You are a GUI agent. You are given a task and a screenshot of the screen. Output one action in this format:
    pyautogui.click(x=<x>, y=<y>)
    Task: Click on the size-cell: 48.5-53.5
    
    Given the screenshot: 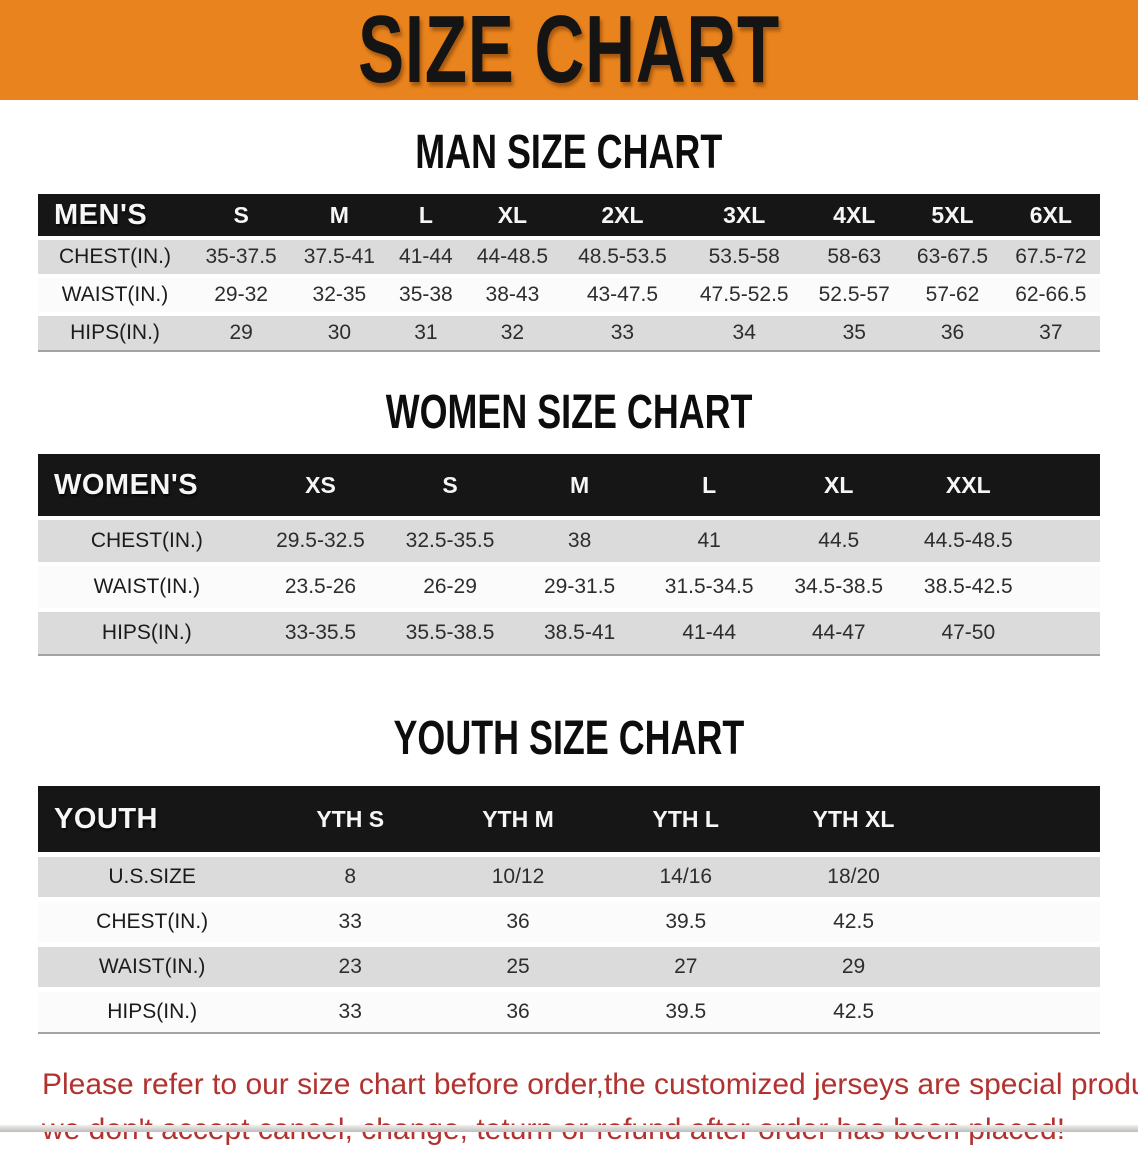 What is the action you would take?
    pyautogui.click(x=622, y=255)
    